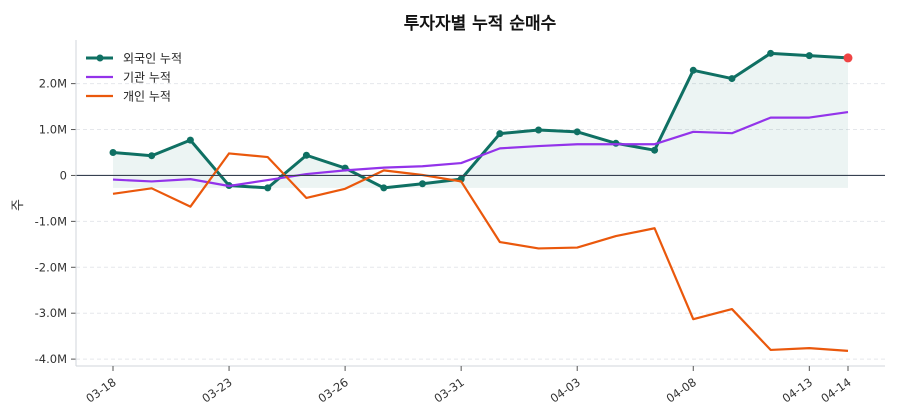 The image size is (900, 420). What do you see at coordinates (18, 205) in the screenshot?
I see `y-axis-label: 주` at bounding box center [18, 205].